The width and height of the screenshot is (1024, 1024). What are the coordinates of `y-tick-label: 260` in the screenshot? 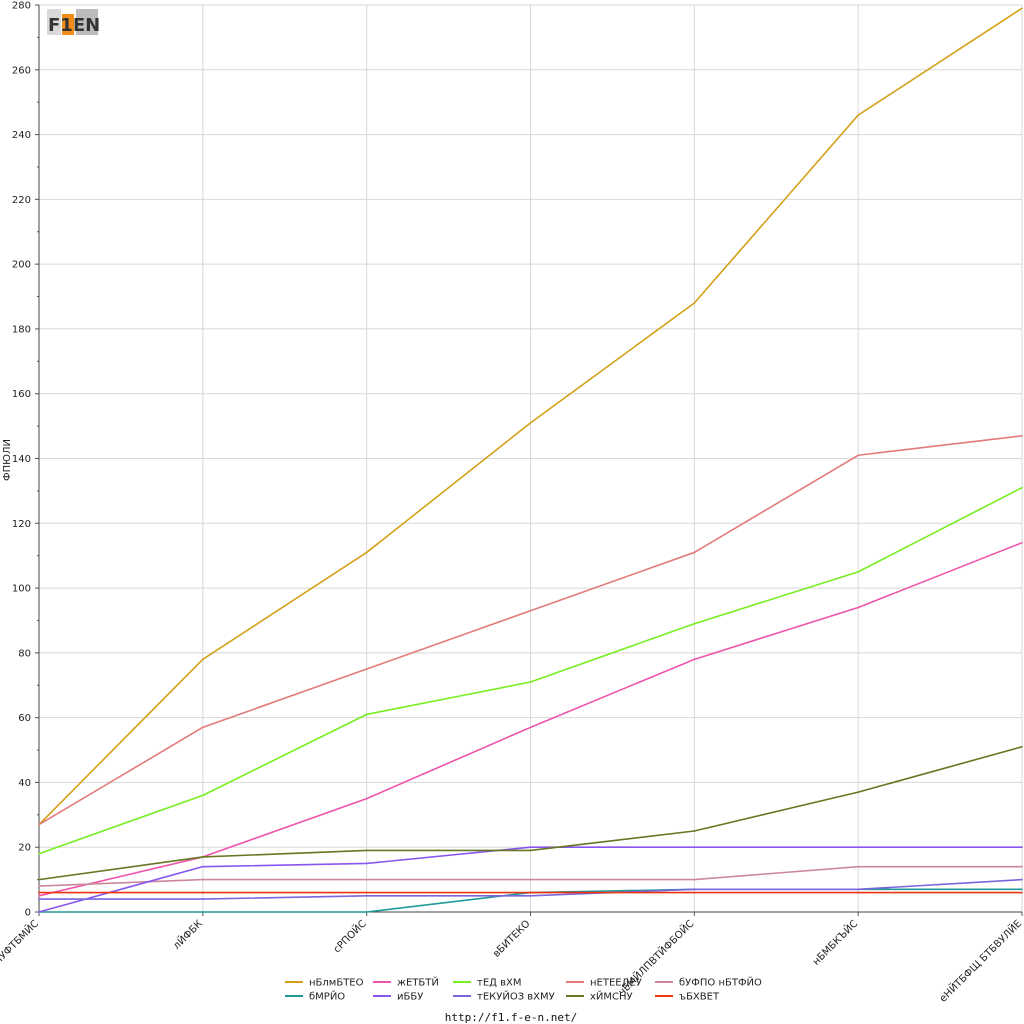 It's located at (21, 70).